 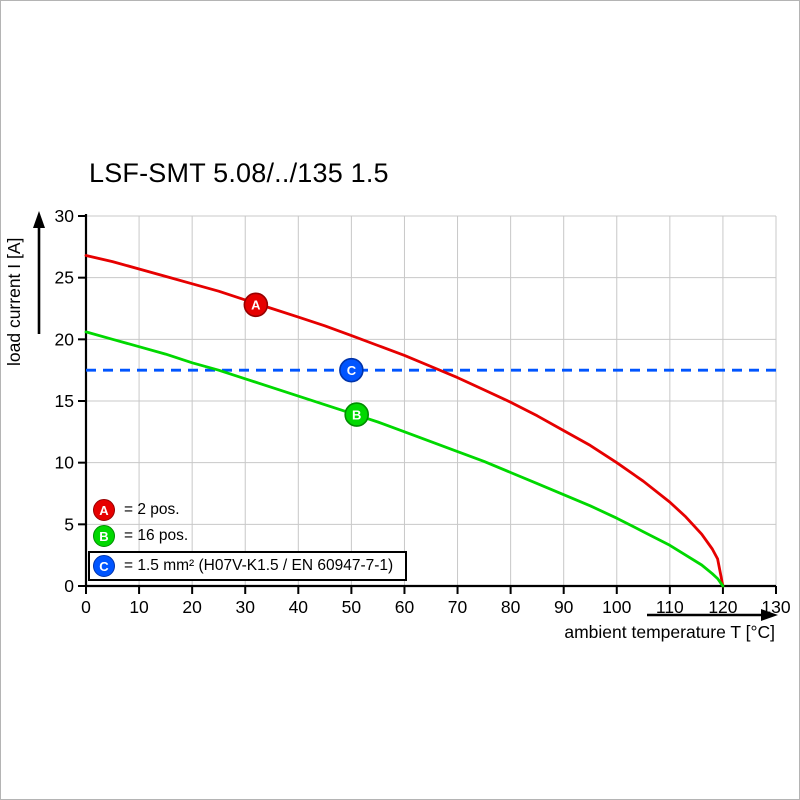 What do you see at coordinates (564, 607) in the screenshot?
I see `svg-text: 90` at bounding box center [564, 607].